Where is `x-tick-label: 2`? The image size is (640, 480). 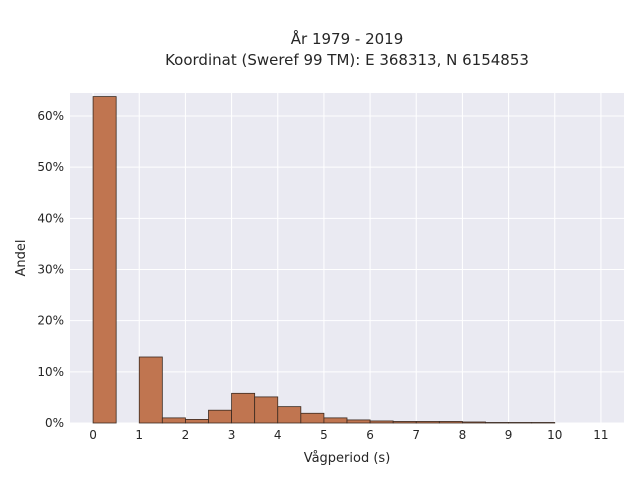 x-tick-label: 2 is located at coordinates (186, 435).